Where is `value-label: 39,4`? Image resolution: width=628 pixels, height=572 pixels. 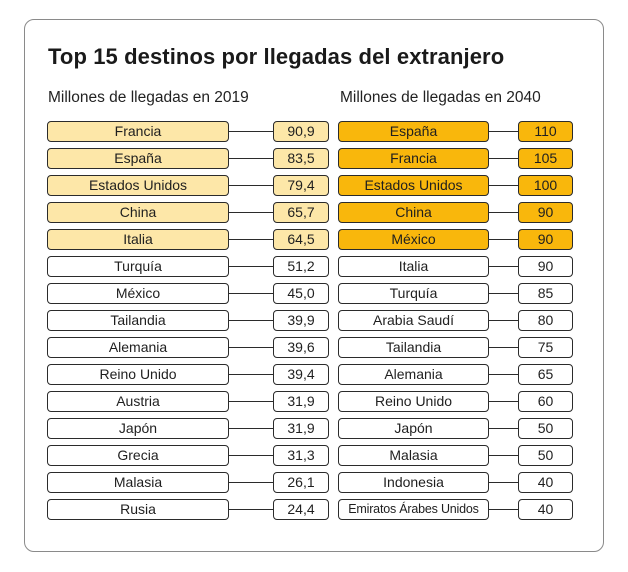
value-label: 39,4 is located at coordinates (301, 374).